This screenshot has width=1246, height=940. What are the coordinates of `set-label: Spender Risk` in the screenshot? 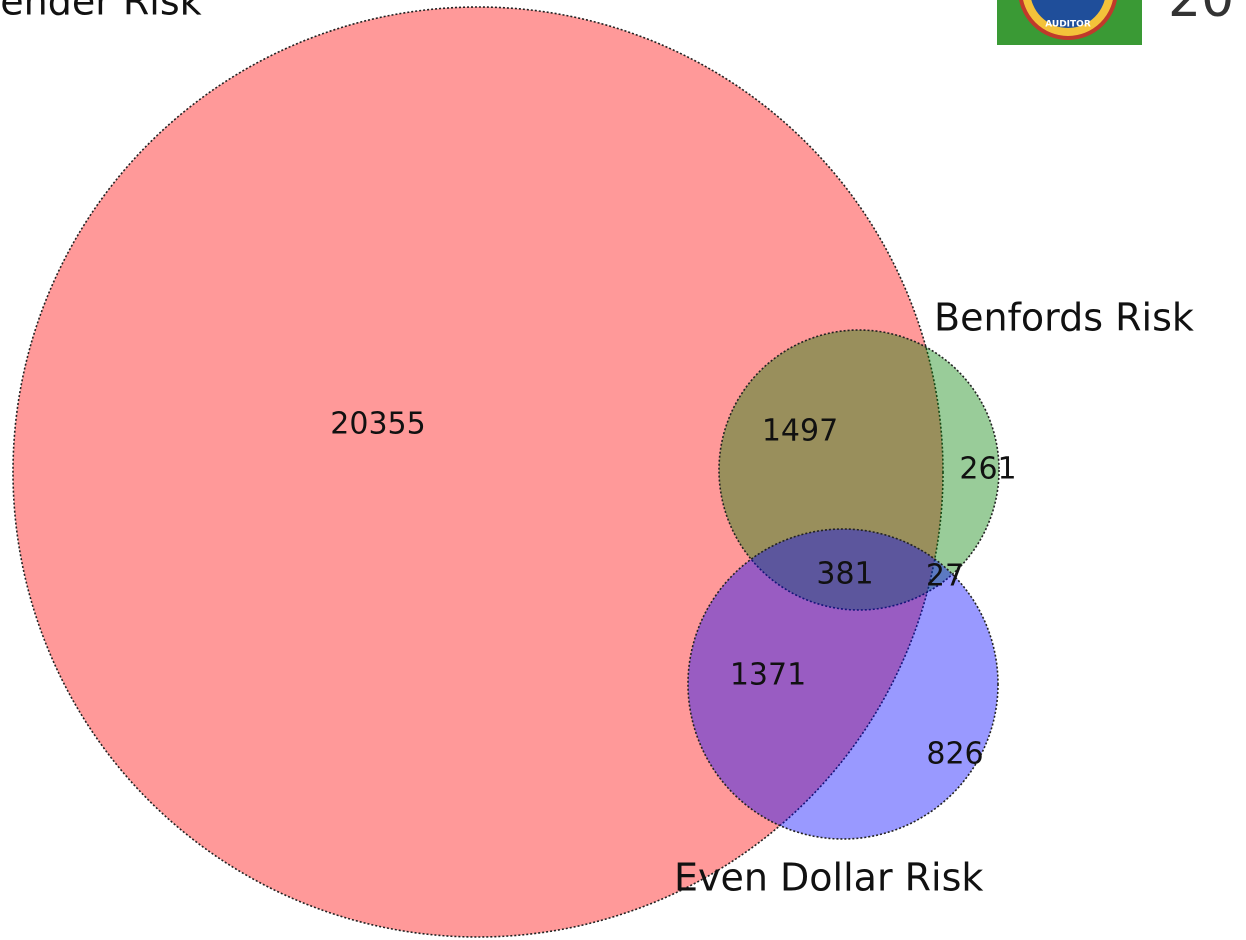 It's located at (101, 12).